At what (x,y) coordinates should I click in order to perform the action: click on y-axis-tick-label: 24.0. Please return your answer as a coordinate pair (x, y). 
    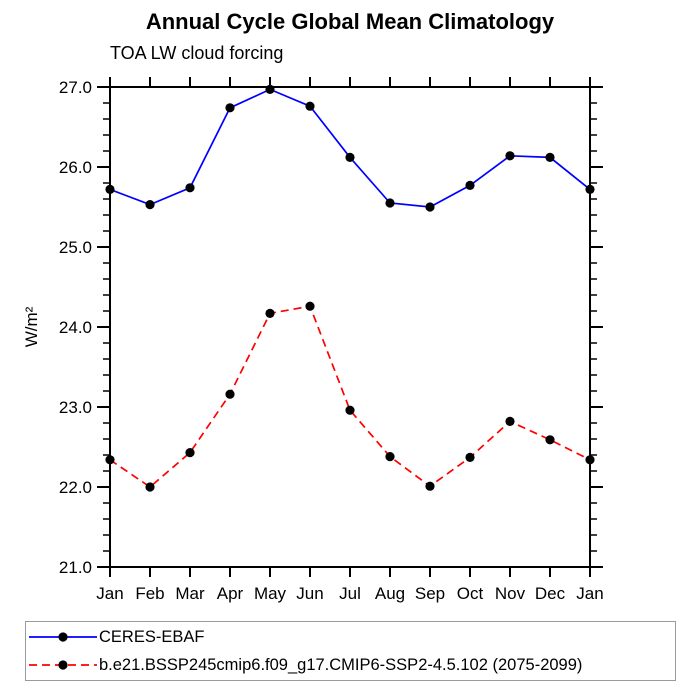
    Looking at the image, I should click on (75, 327).